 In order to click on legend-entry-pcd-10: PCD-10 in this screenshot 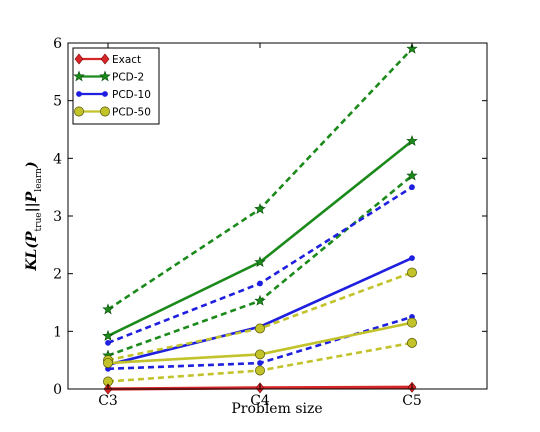, I will do `click(113, 95)`.